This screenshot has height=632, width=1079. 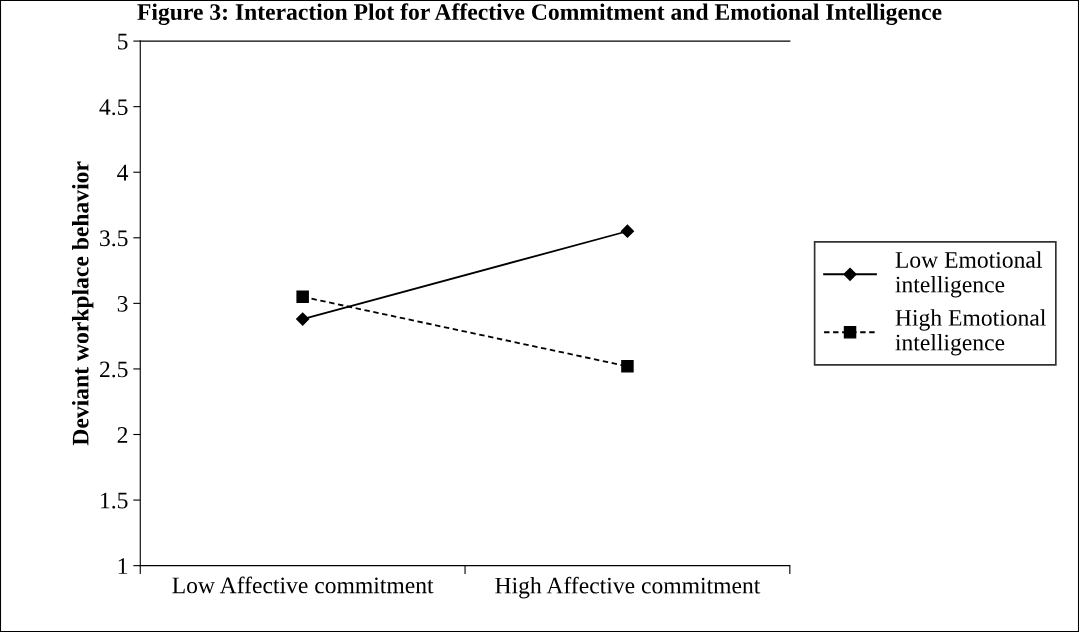 I want to click on y-tick-label: 4, so click(x=123, y=172).